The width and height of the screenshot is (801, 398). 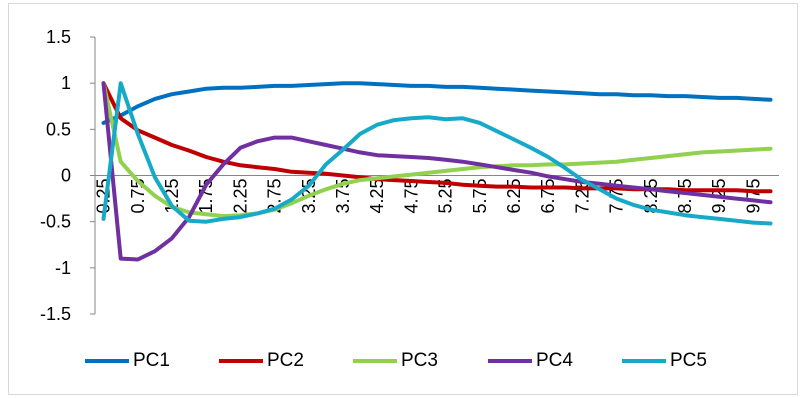 I want to click on legend-item-pc2: PC2, so click(x=261, y=361).